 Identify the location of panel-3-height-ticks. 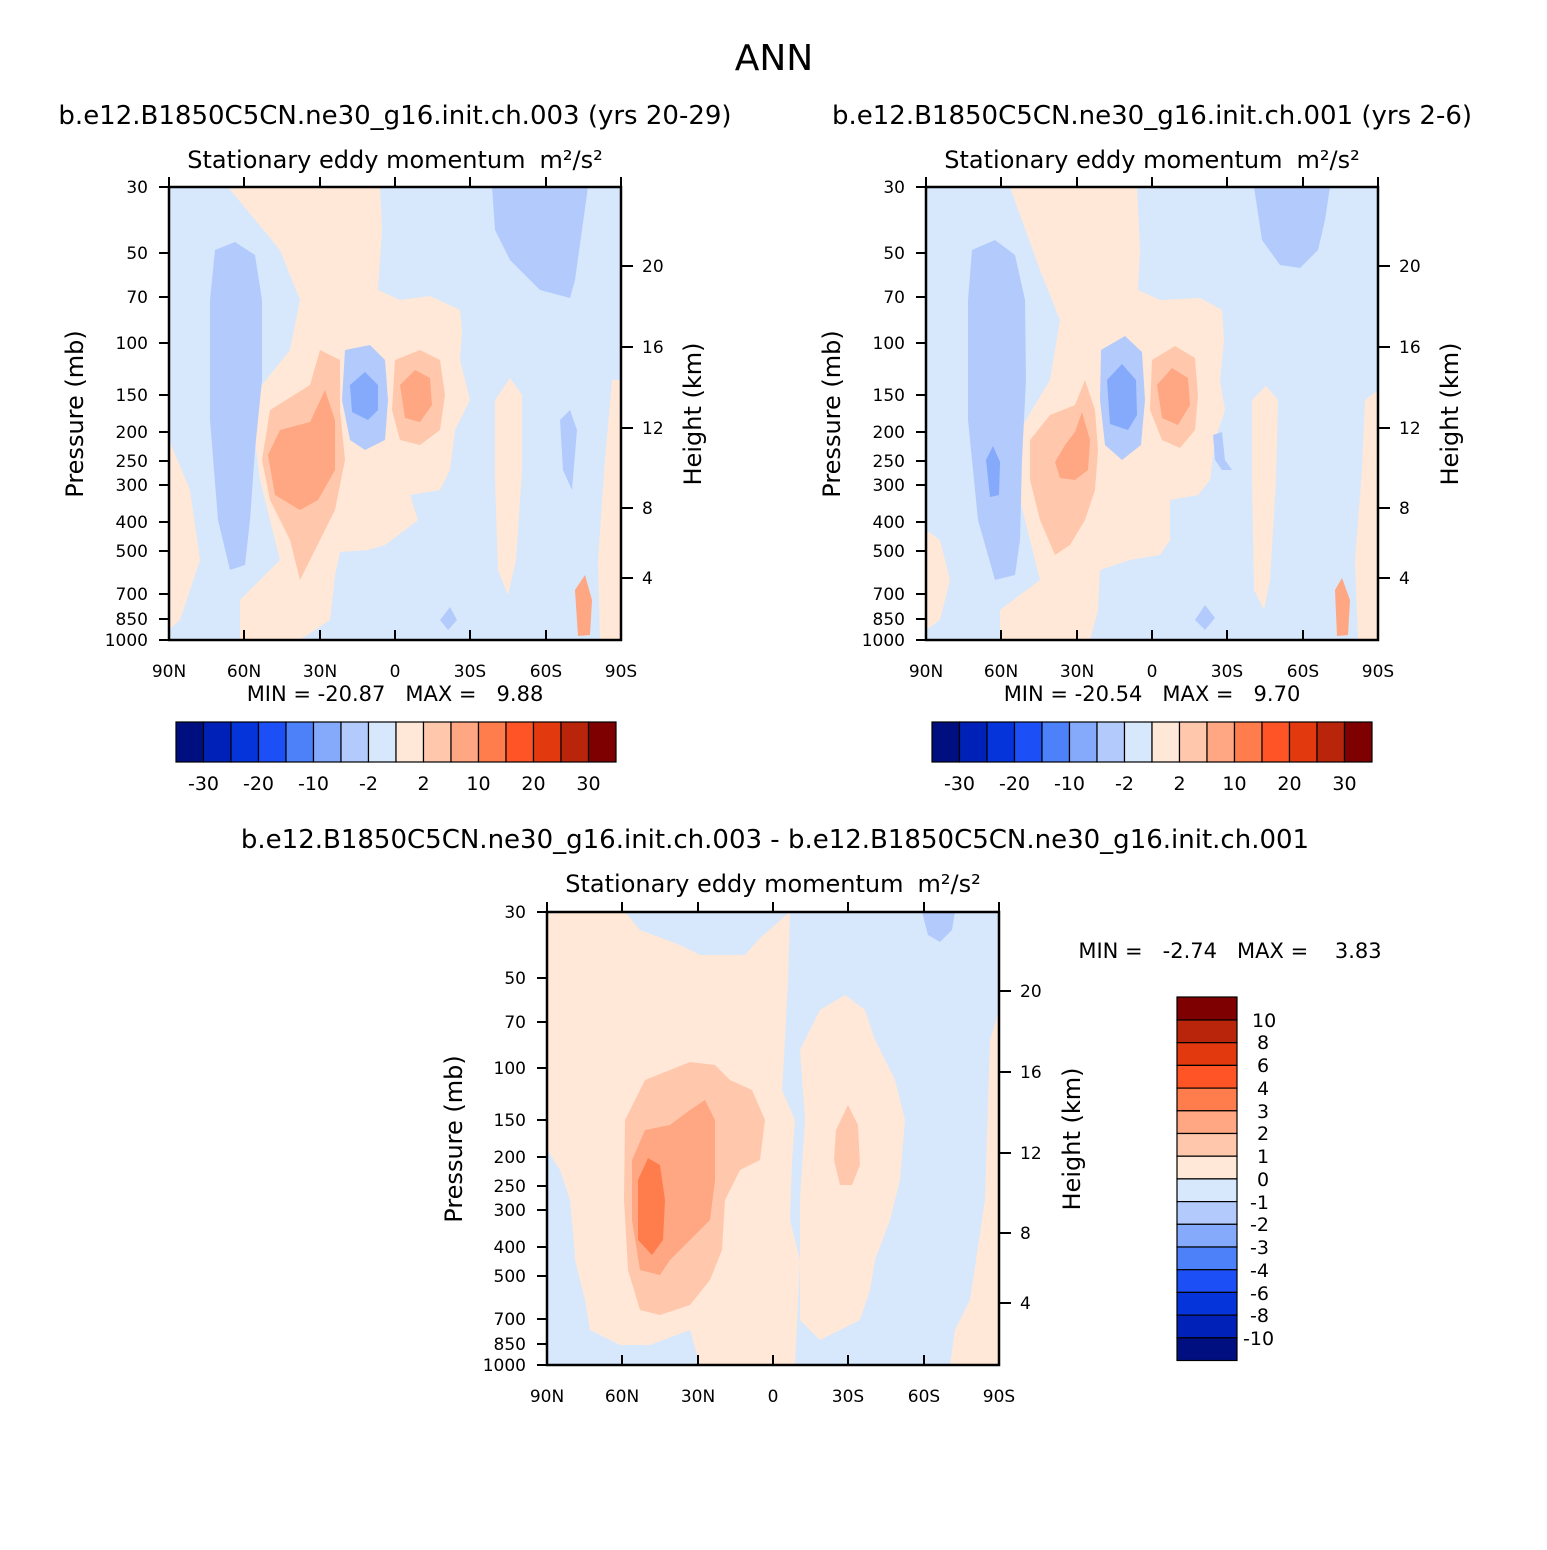
(1005, 1147).